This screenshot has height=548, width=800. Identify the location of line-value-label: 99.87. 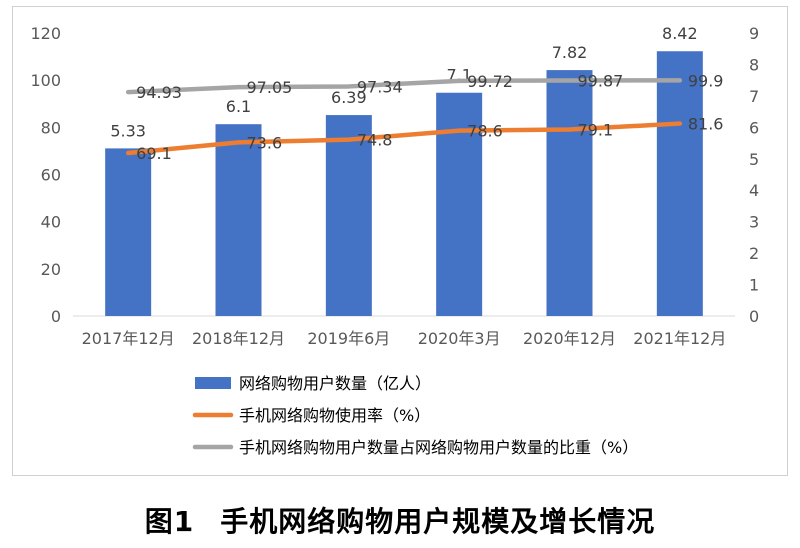
(601, 80).